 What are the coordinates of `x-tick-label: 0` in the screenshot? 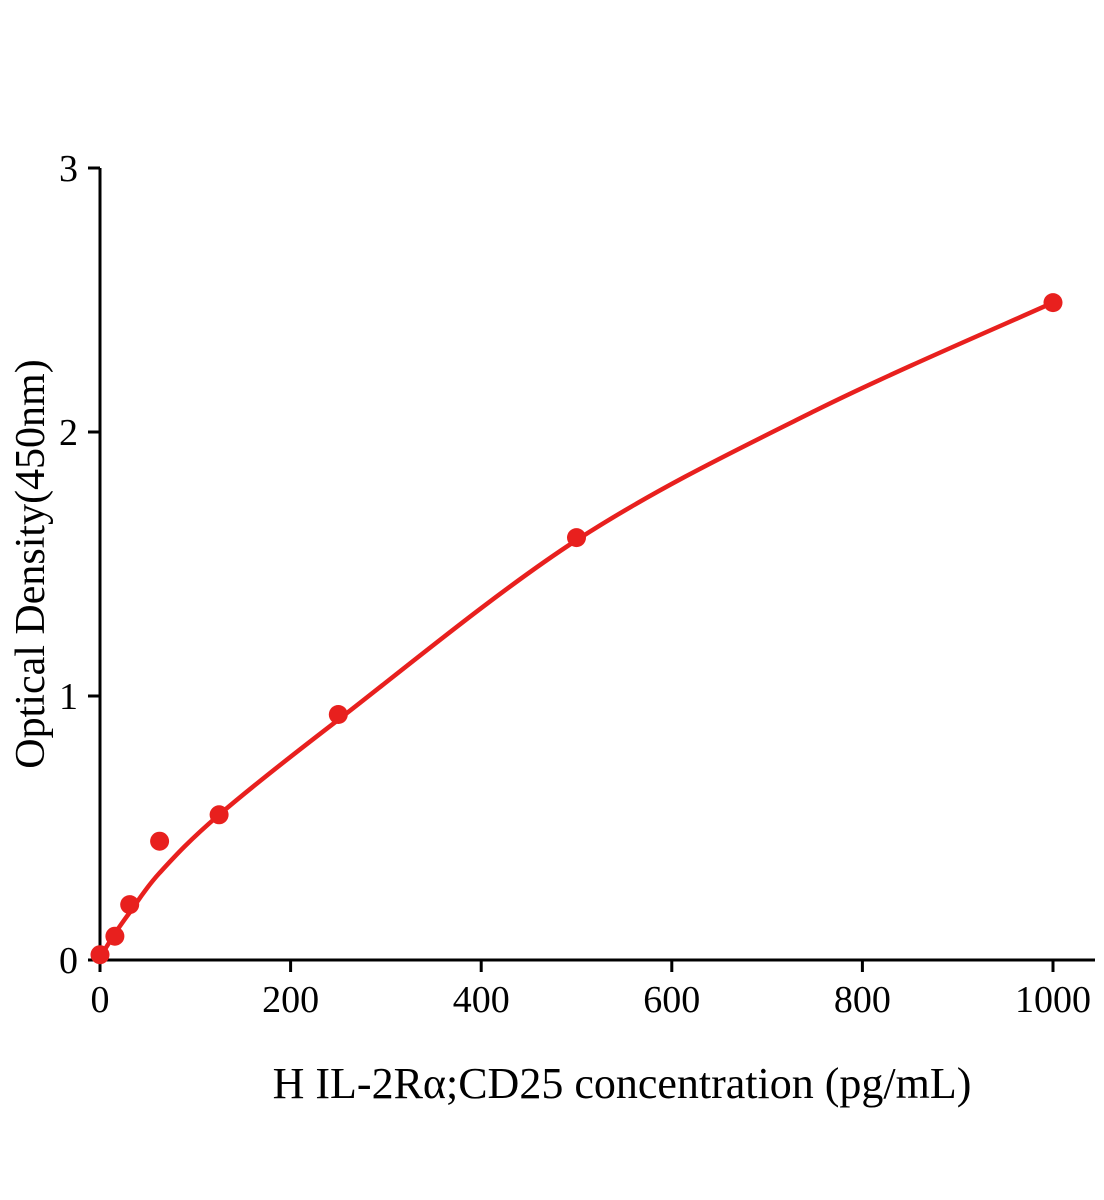 It's located at (100, 1000).